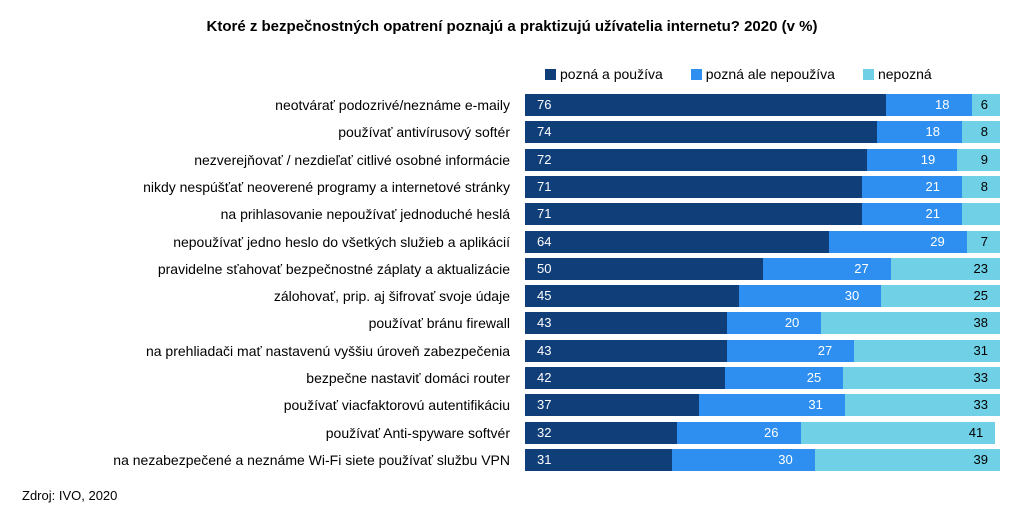 This screenshot has height=529, width=1024. What do you see at coordinates (417, 432) in the screenshot?
I see `category-label: používať Anti-spyware softvér` at bounding box center [417, 432].